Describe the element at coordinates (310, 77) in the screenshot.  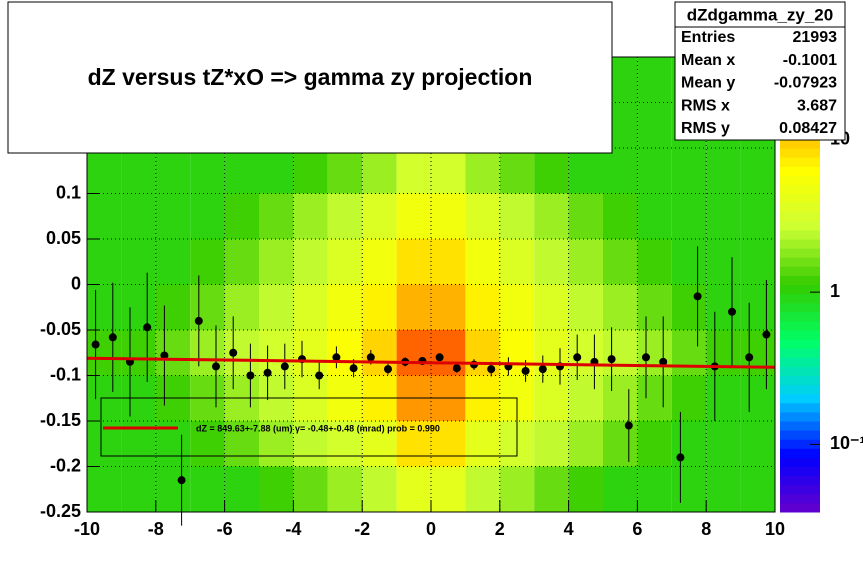
I see `chart-title: dZ versus tZ*xO => gamma zy projection` at that location.